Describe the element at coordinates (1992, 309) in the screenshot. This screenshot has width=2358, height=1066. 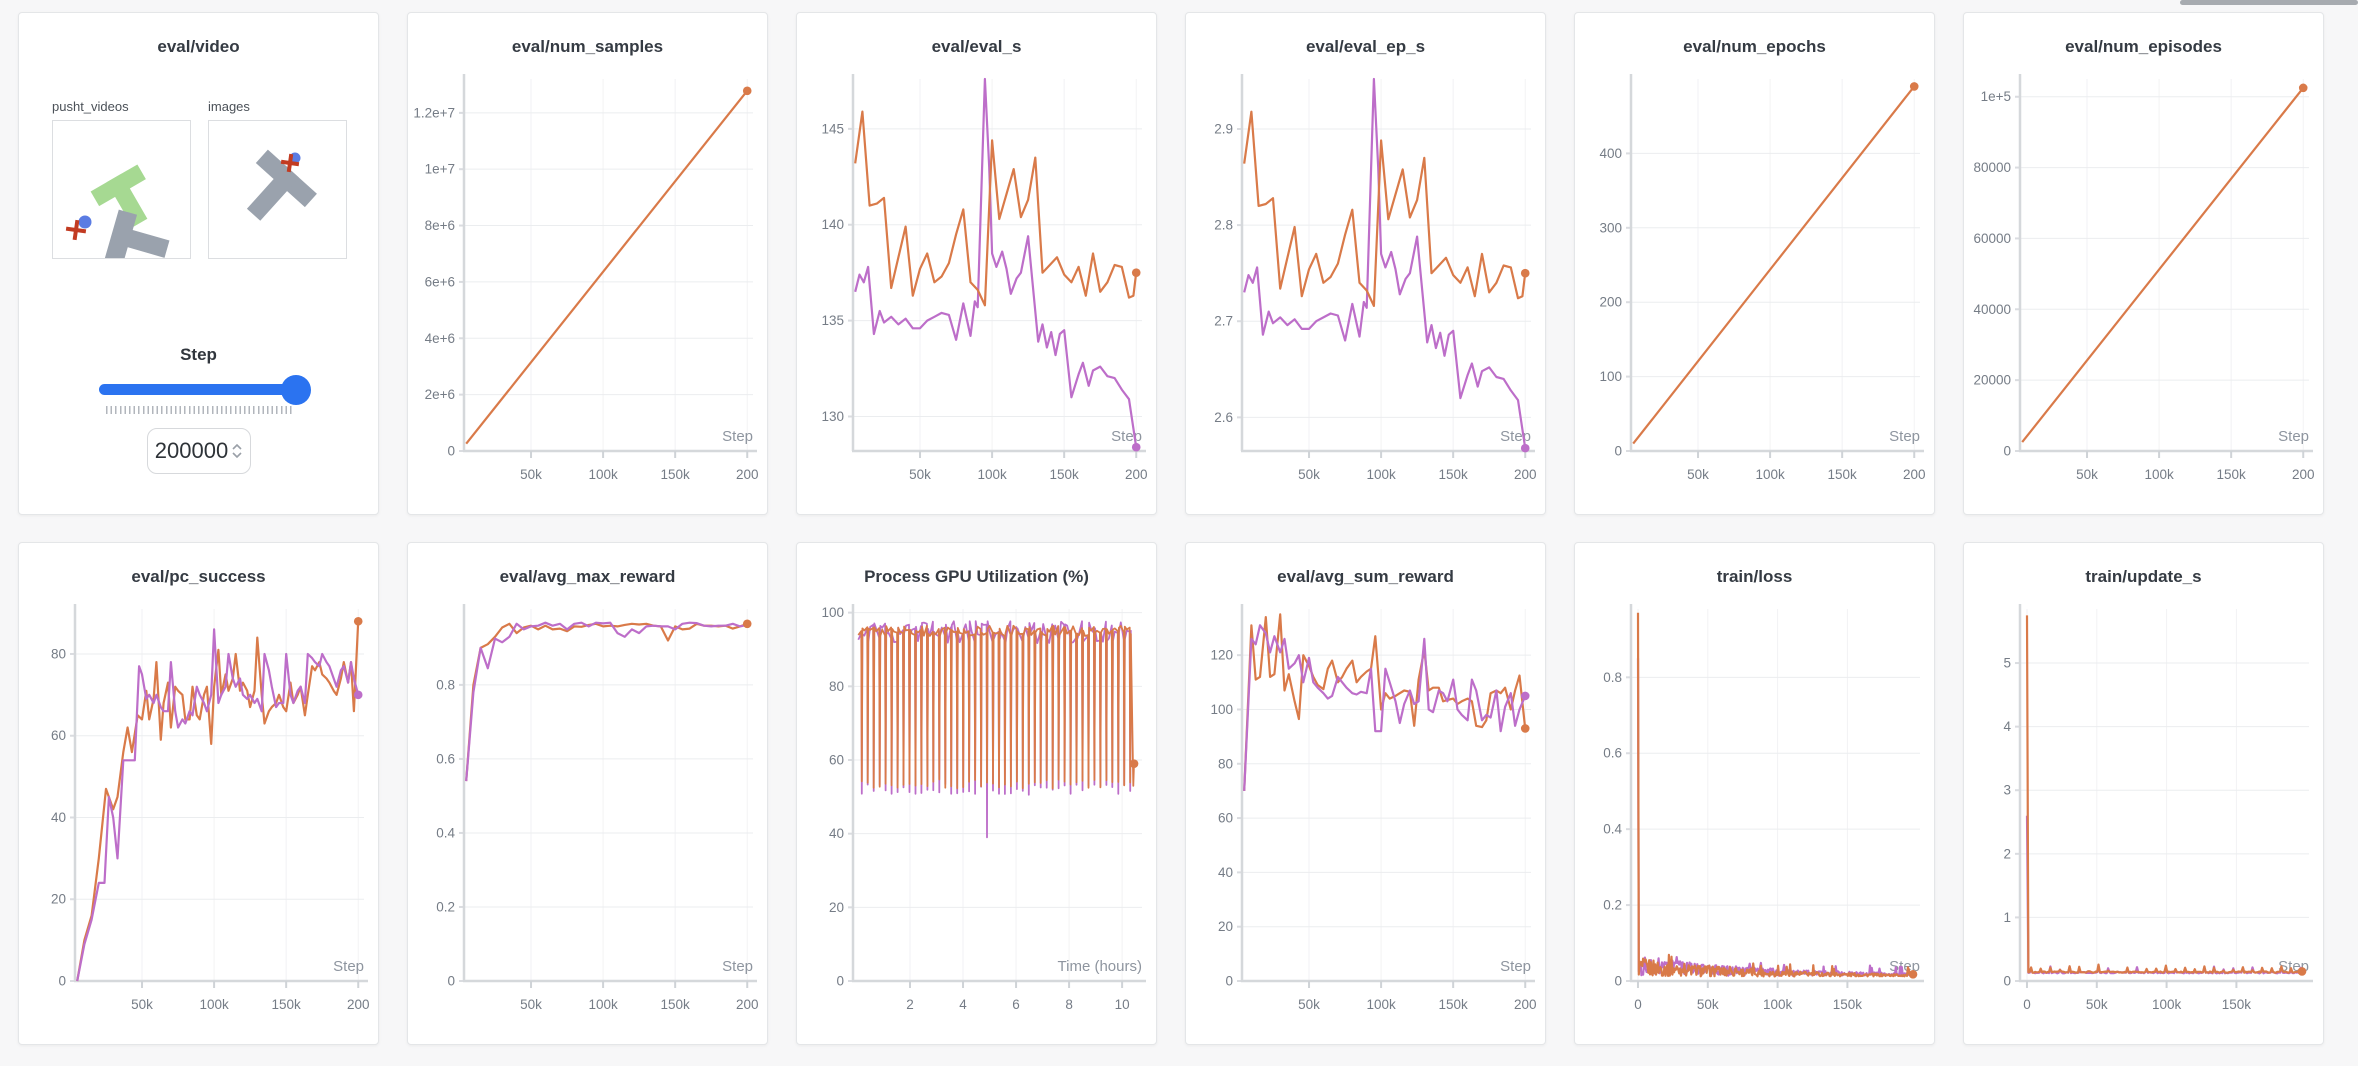
I see `svg-text: 40000` at that location.